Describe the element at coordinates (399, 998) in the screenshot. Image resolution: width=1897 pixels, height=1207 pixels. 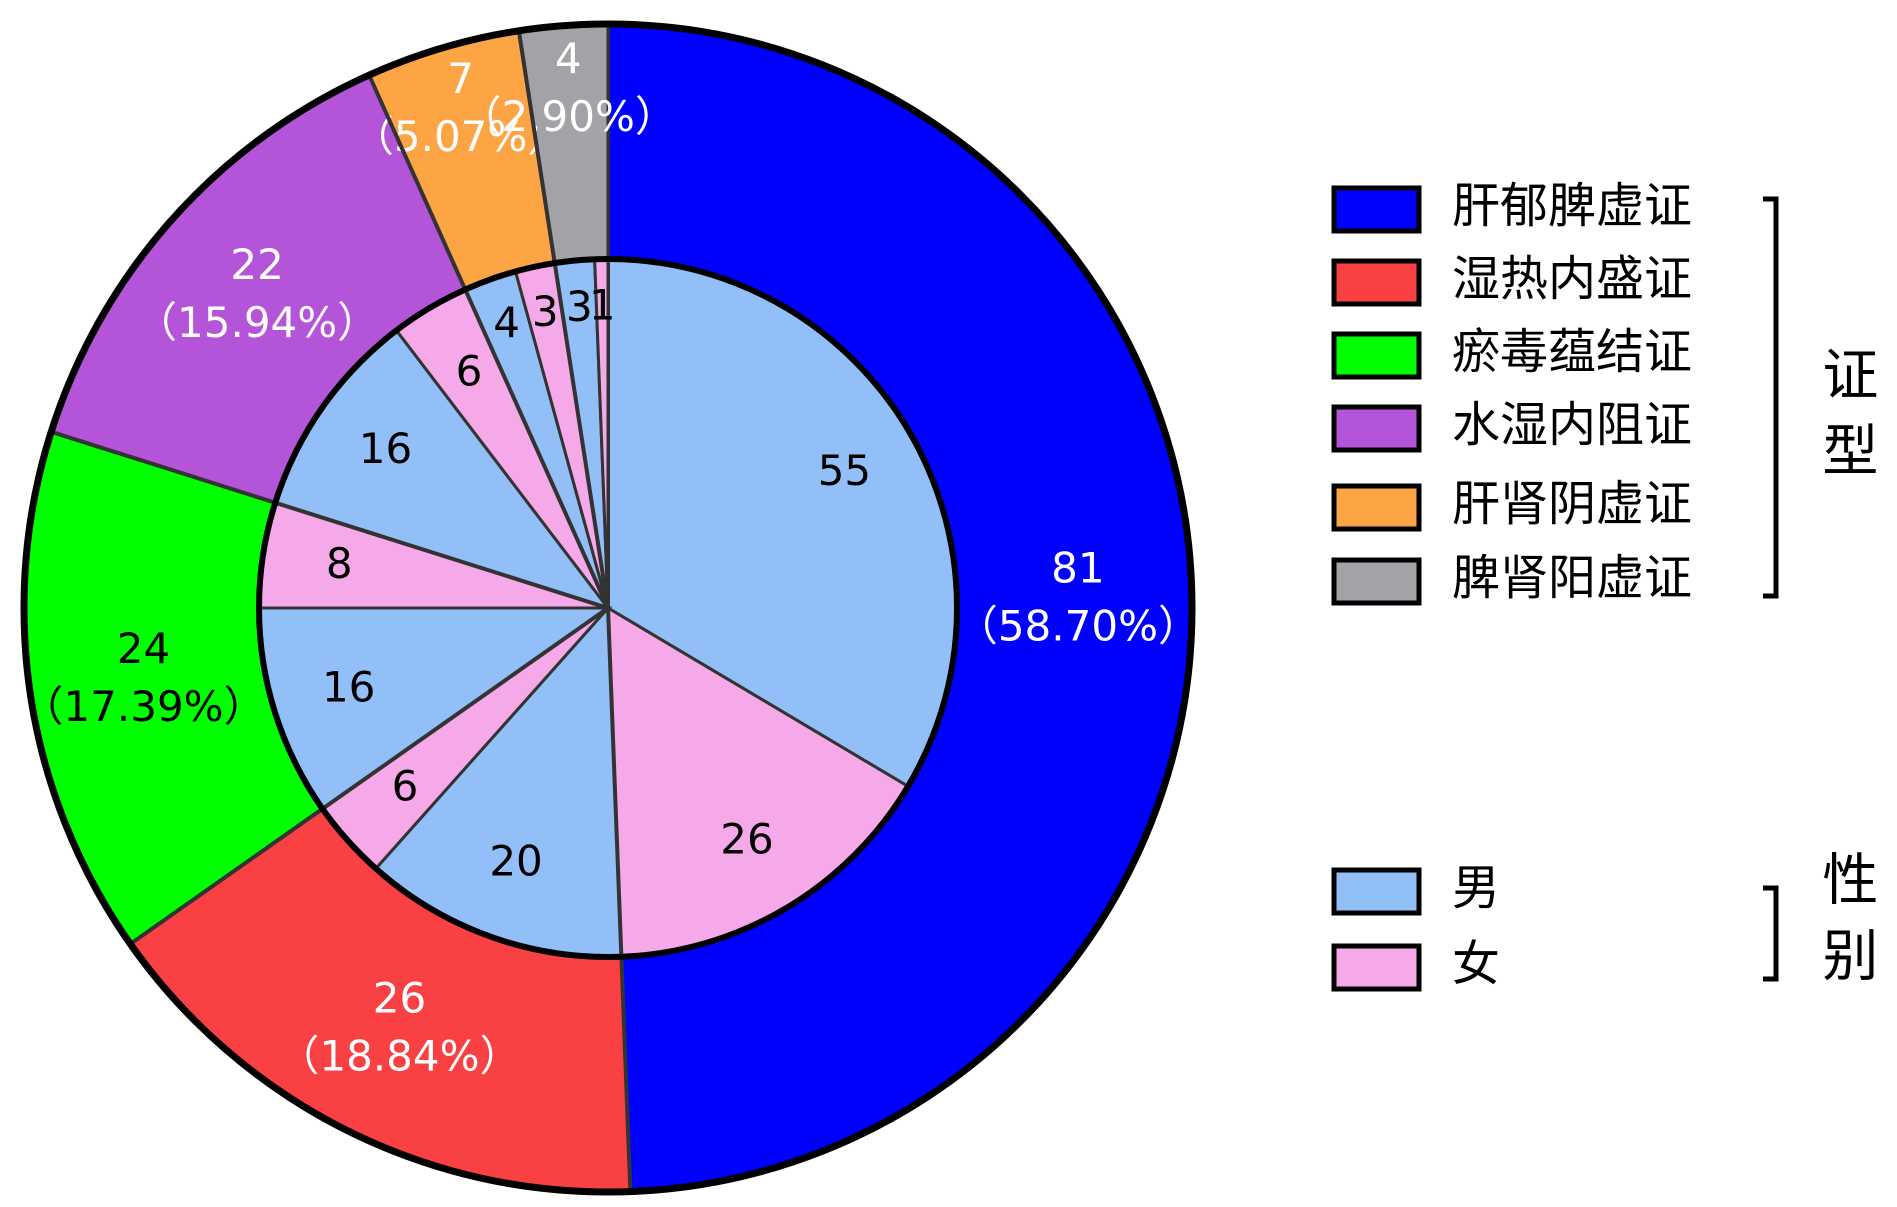
I see `outer-value-label: 26` at that location.